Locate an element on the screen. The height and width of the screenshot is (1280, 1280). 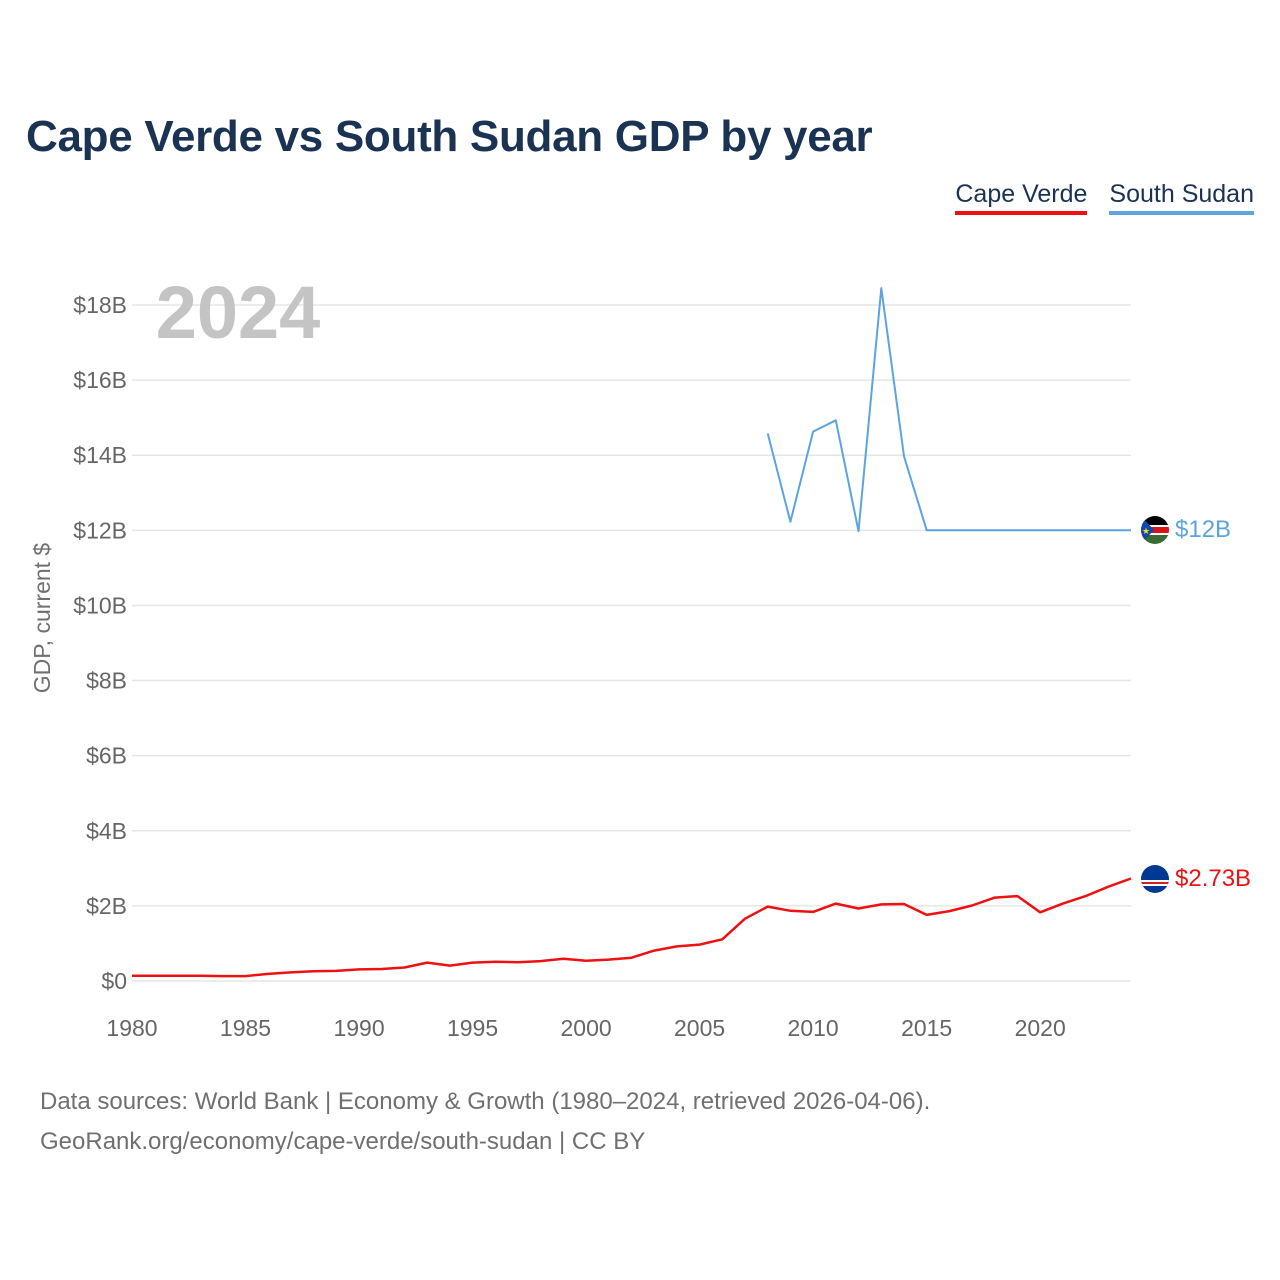
south-sudan-end-label: $12B is located at coordinates (1203, 529).